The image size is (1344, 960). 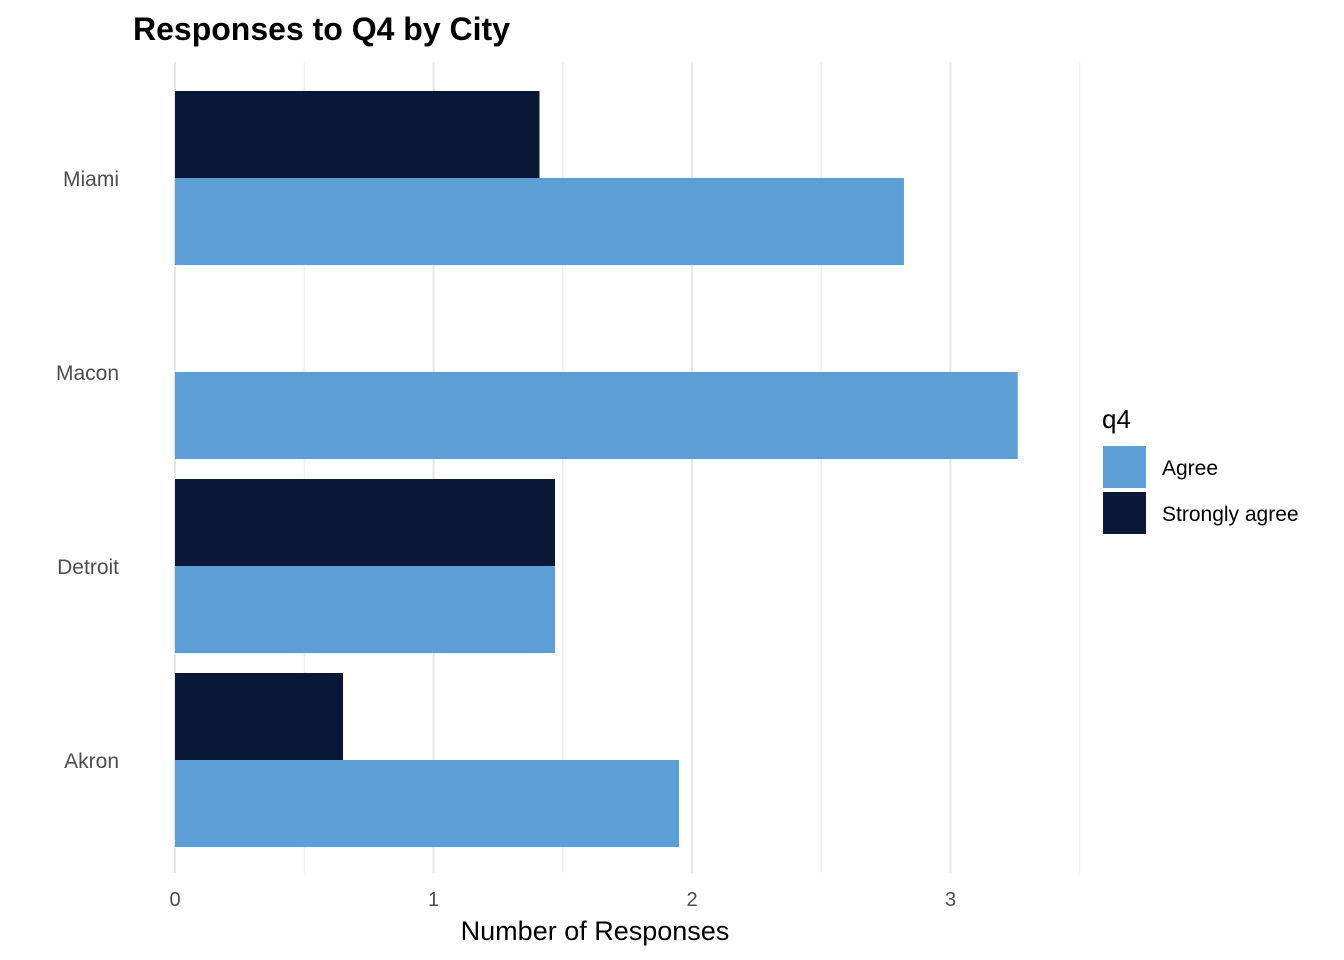 What do you see at coordinates (1190, 468) in the screenshot?
I see `legend-label: Agree` at bounding box center [1190, 468].